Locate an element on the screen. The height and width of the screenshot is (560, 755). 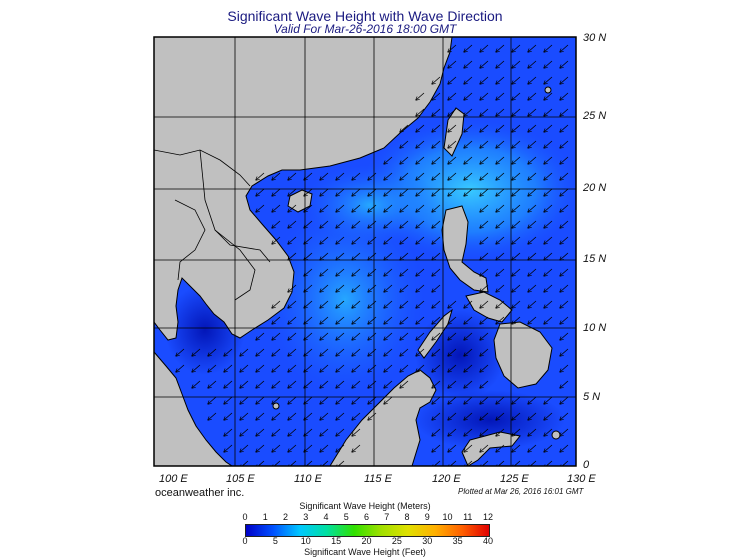
colorbar-feet-tick: 40 is located at coordinates (487, 541).